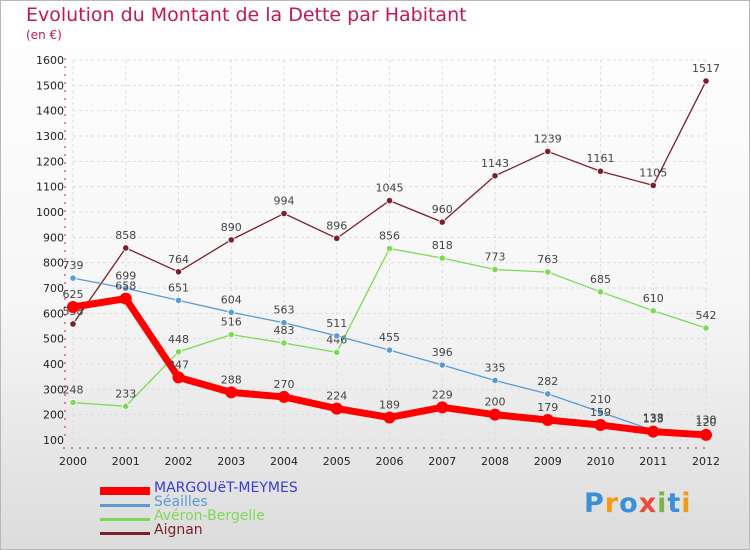 The width and height of the screenshot is (750, 550). What do you see at coordinates (706, 68) in the screenshot?
I see `data-label: 1517` at bounding box center [706, 68].